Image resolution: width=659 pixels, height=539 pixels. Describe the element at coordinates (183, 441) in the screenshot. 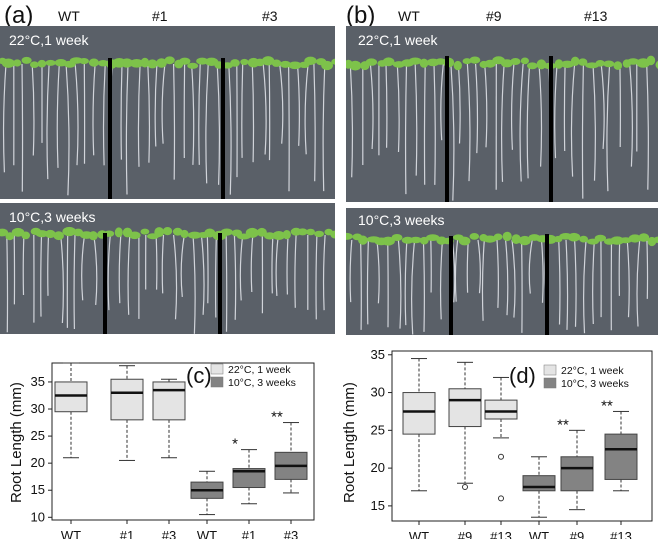

I see `plot-frame` at that location.